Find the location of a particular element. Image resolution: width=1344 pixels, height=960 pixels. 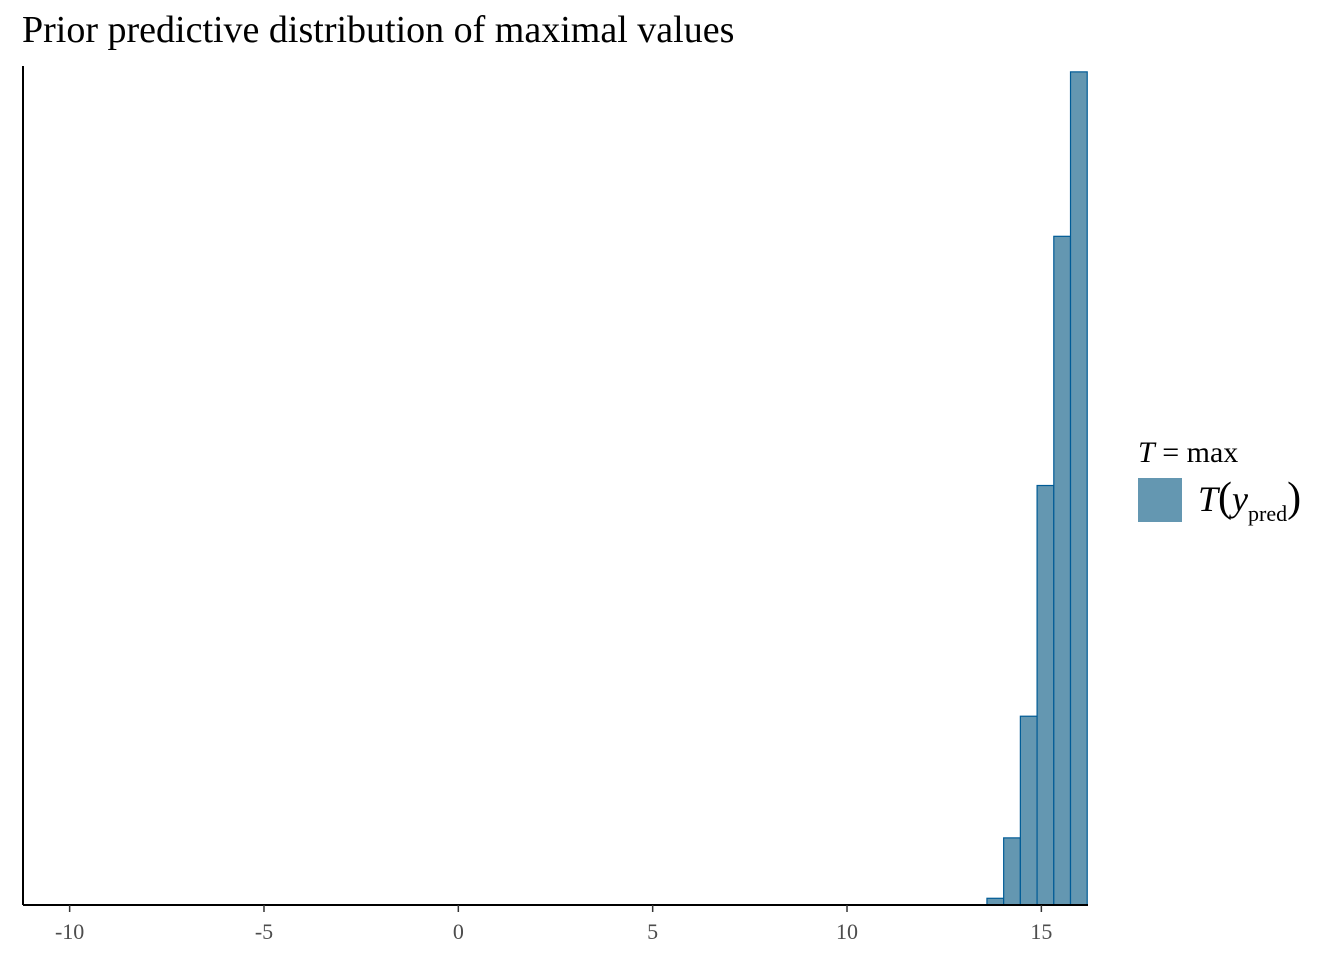

legend-label-T: T is located at coordinates (1208, 499).